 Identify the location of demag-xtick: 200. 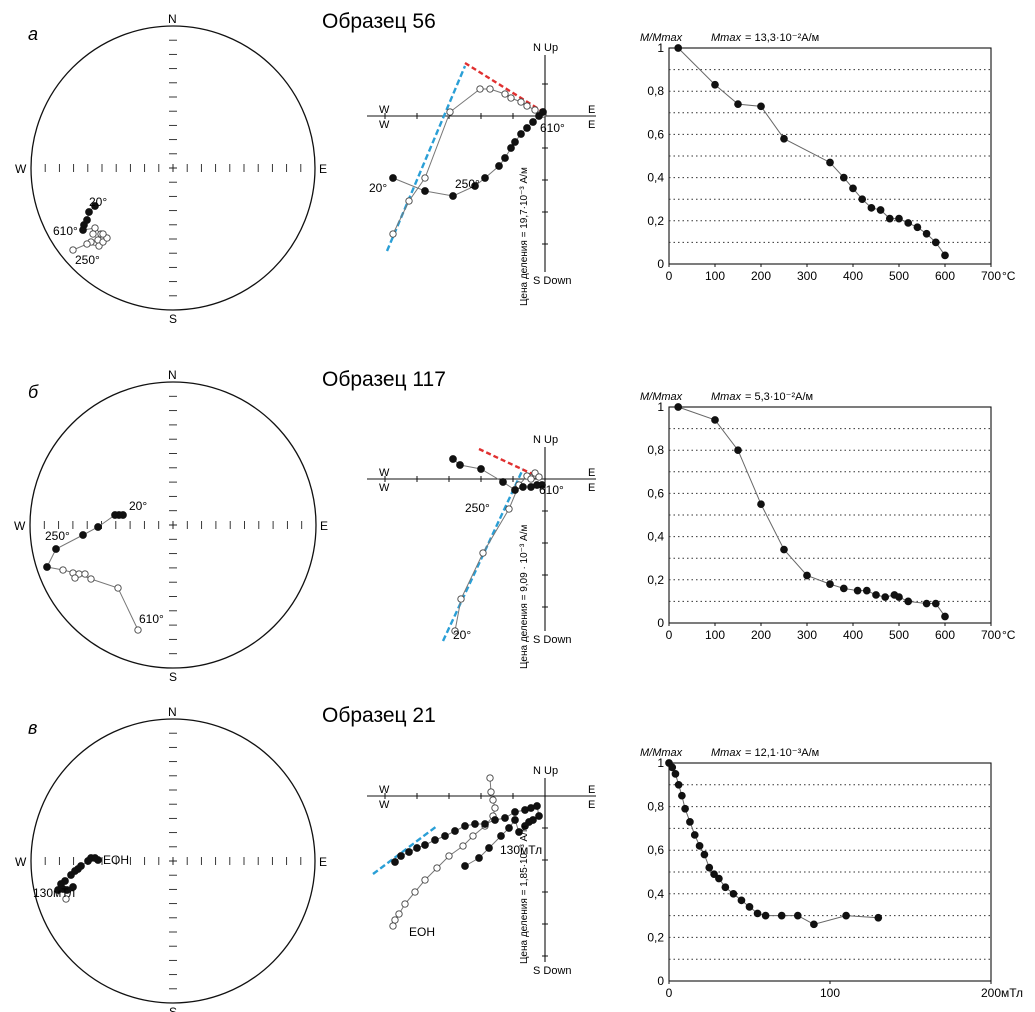
(761, 635).